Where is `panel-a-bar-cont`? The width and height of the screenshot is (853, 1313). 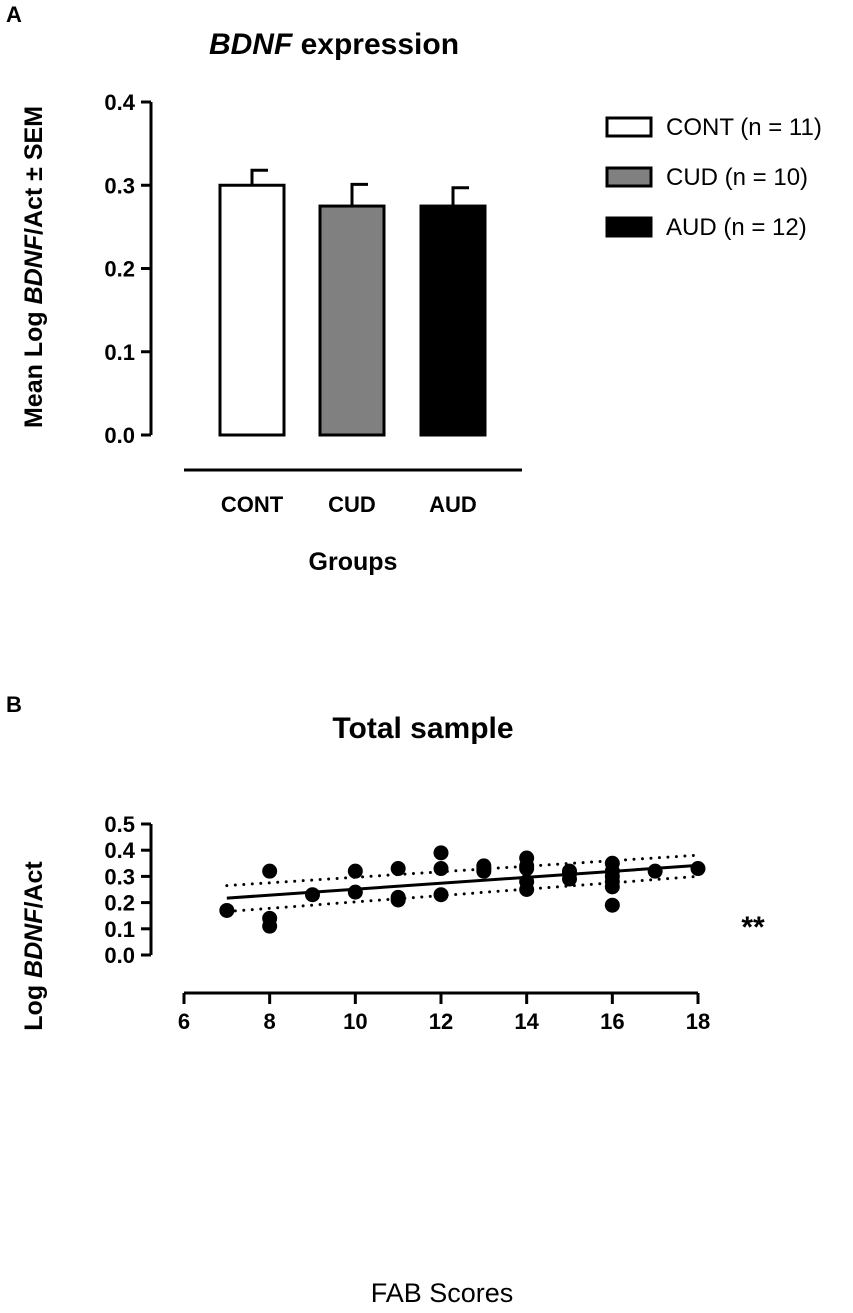 panel-a-bar-cont is located at coordinates (252, 310).